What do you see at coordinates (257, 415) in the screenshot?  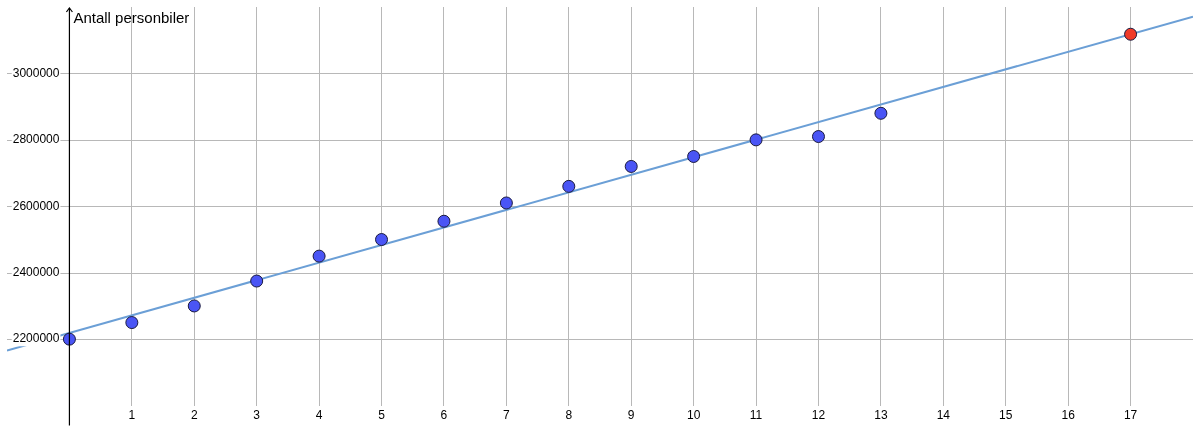 I see `x-tick-label: 3` at bounding box center [257, 415].